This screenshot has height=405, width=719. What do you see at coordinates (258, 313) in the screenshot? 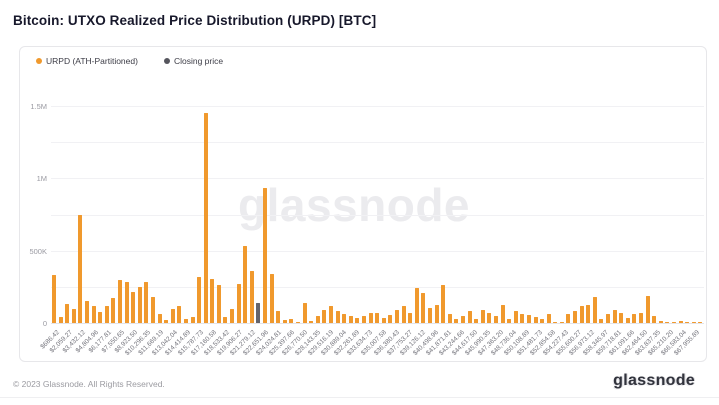
I see `closing-price-bar` at bounding box center [258, 313].